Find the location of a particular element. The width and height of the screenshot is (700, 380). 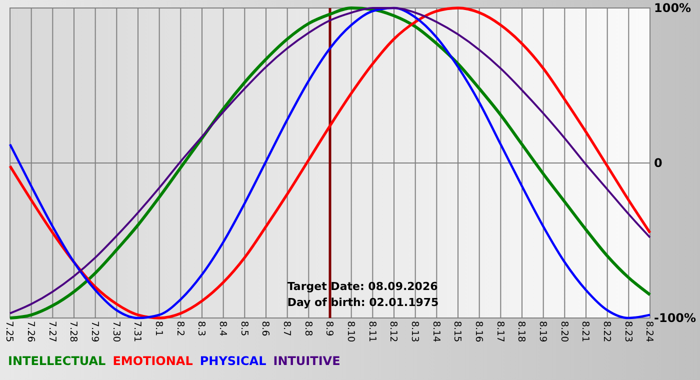

x-tick-label: 7.27 is located at coordinates (52, 331).